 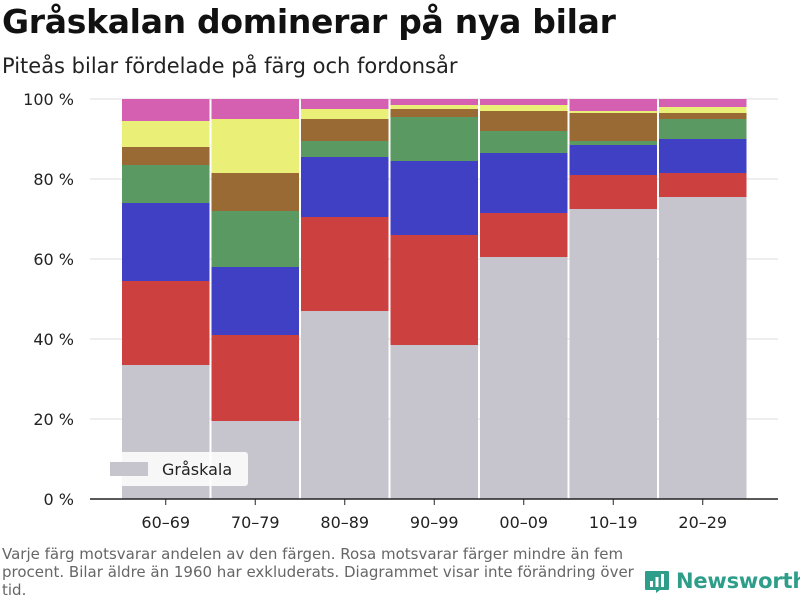 I want to click on newsworthy-logo: Newsworthy, so click(x=722, y=581).